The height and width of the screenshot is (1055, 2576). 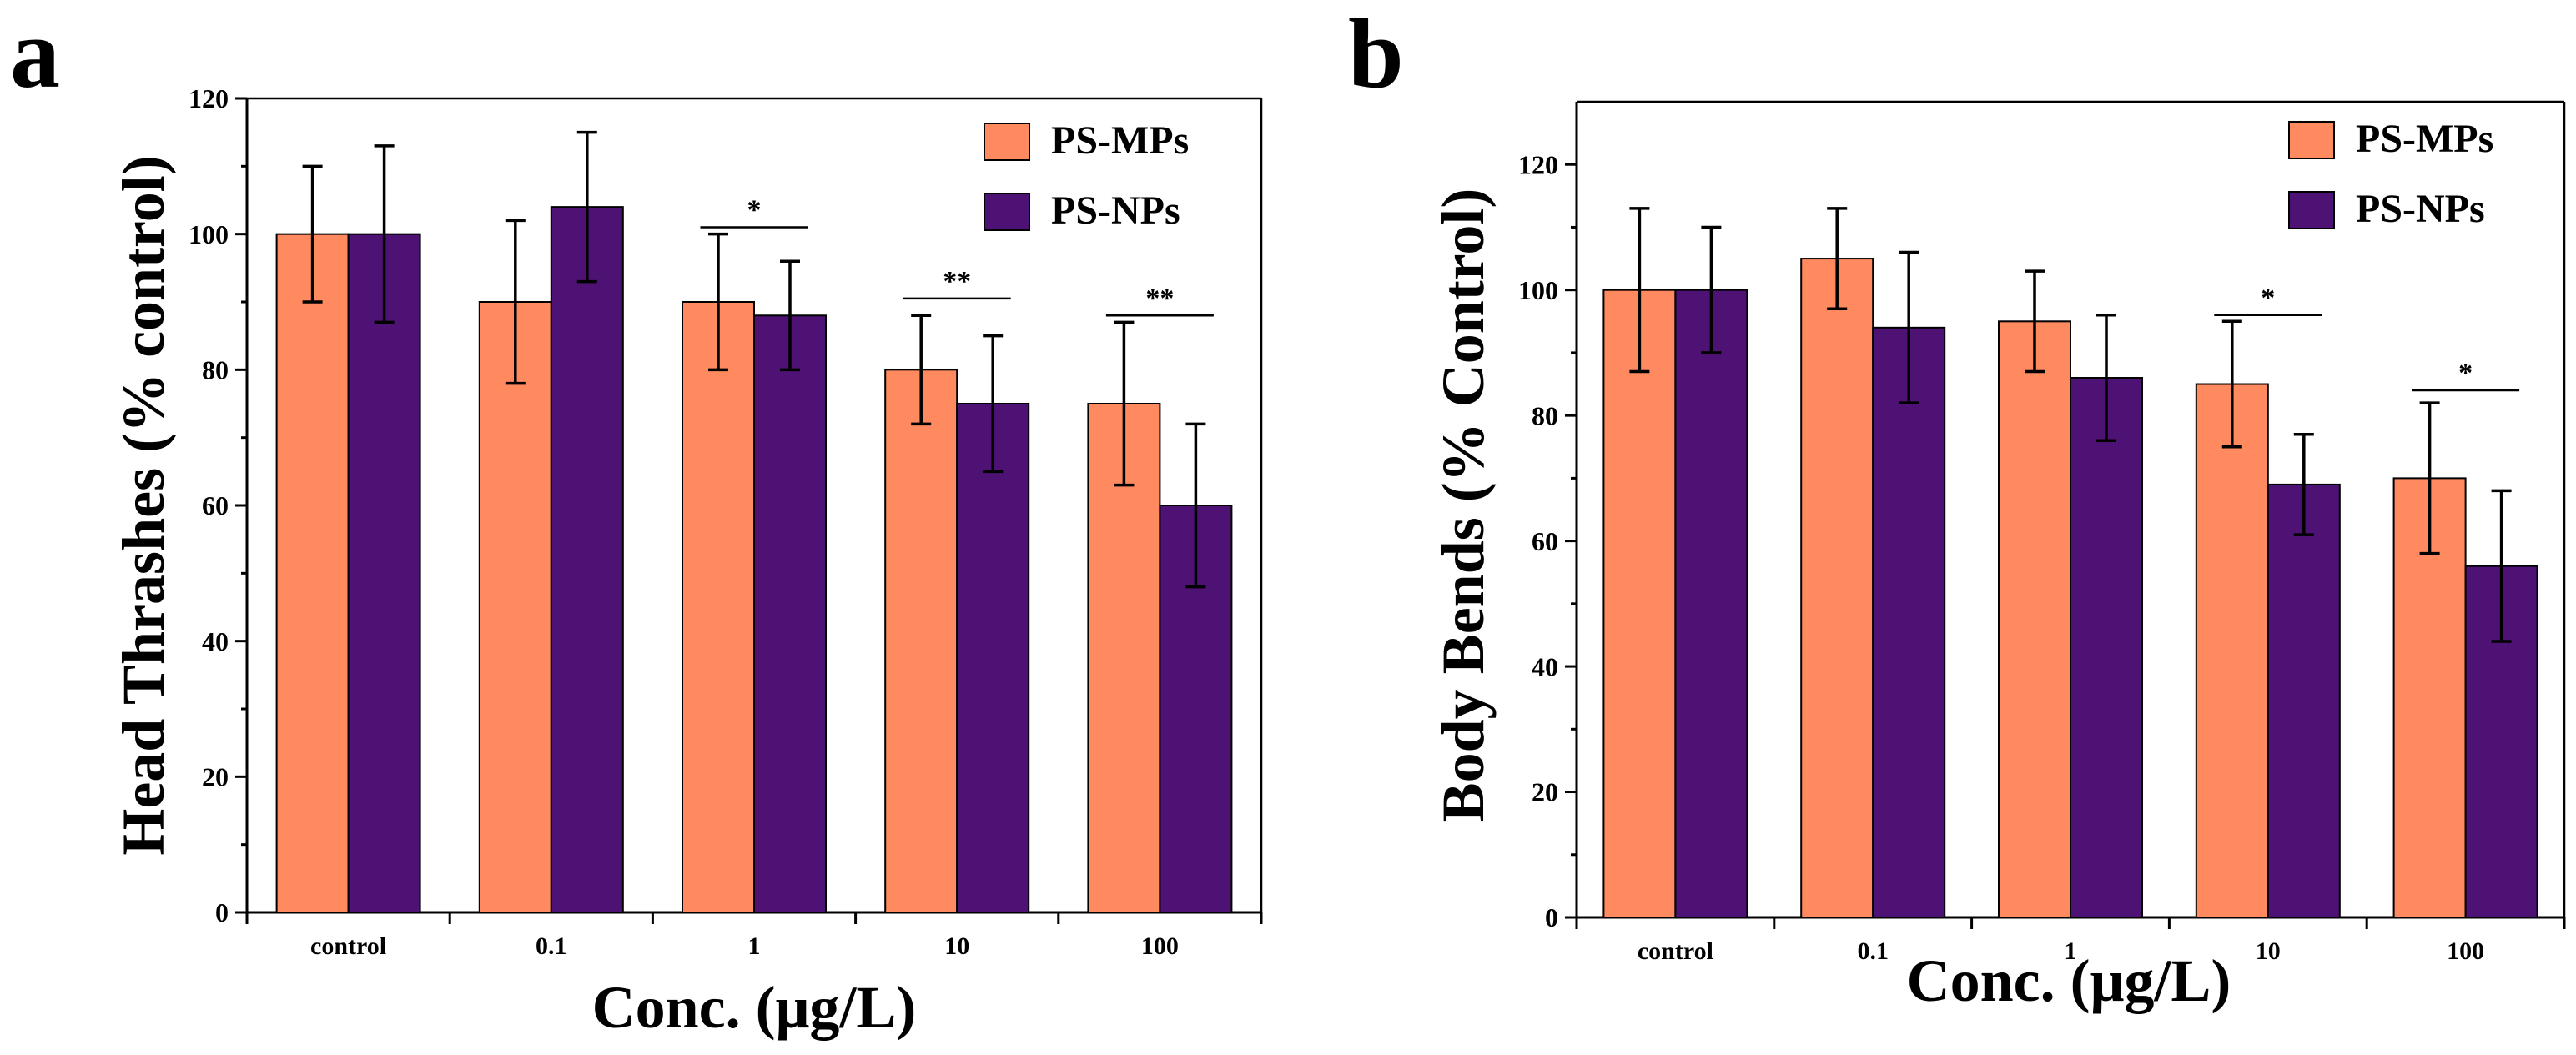 I want to click on y-axis-title: Head Thrashes (% control), so click(x=143, y=505).